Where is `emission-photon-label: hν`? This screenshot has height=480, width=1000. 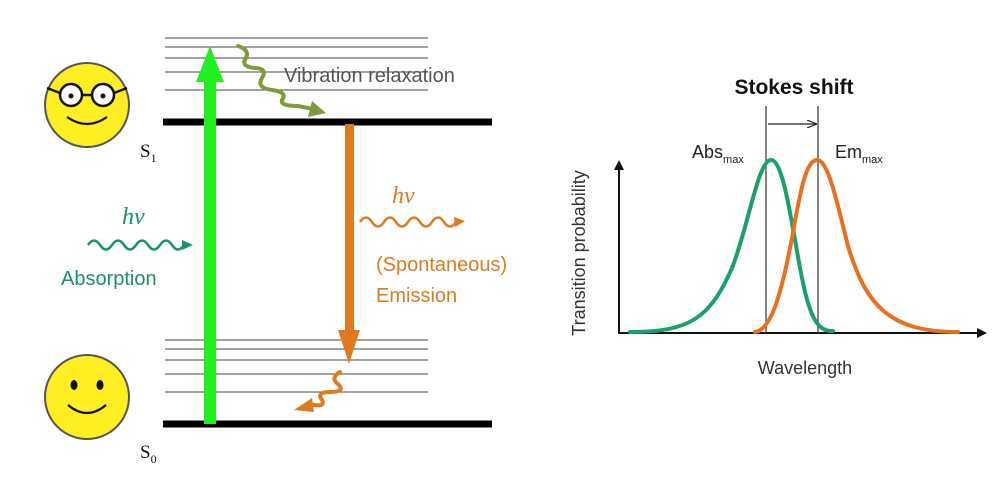
emission-photon-label: hν is located at coordinates (403, 196).